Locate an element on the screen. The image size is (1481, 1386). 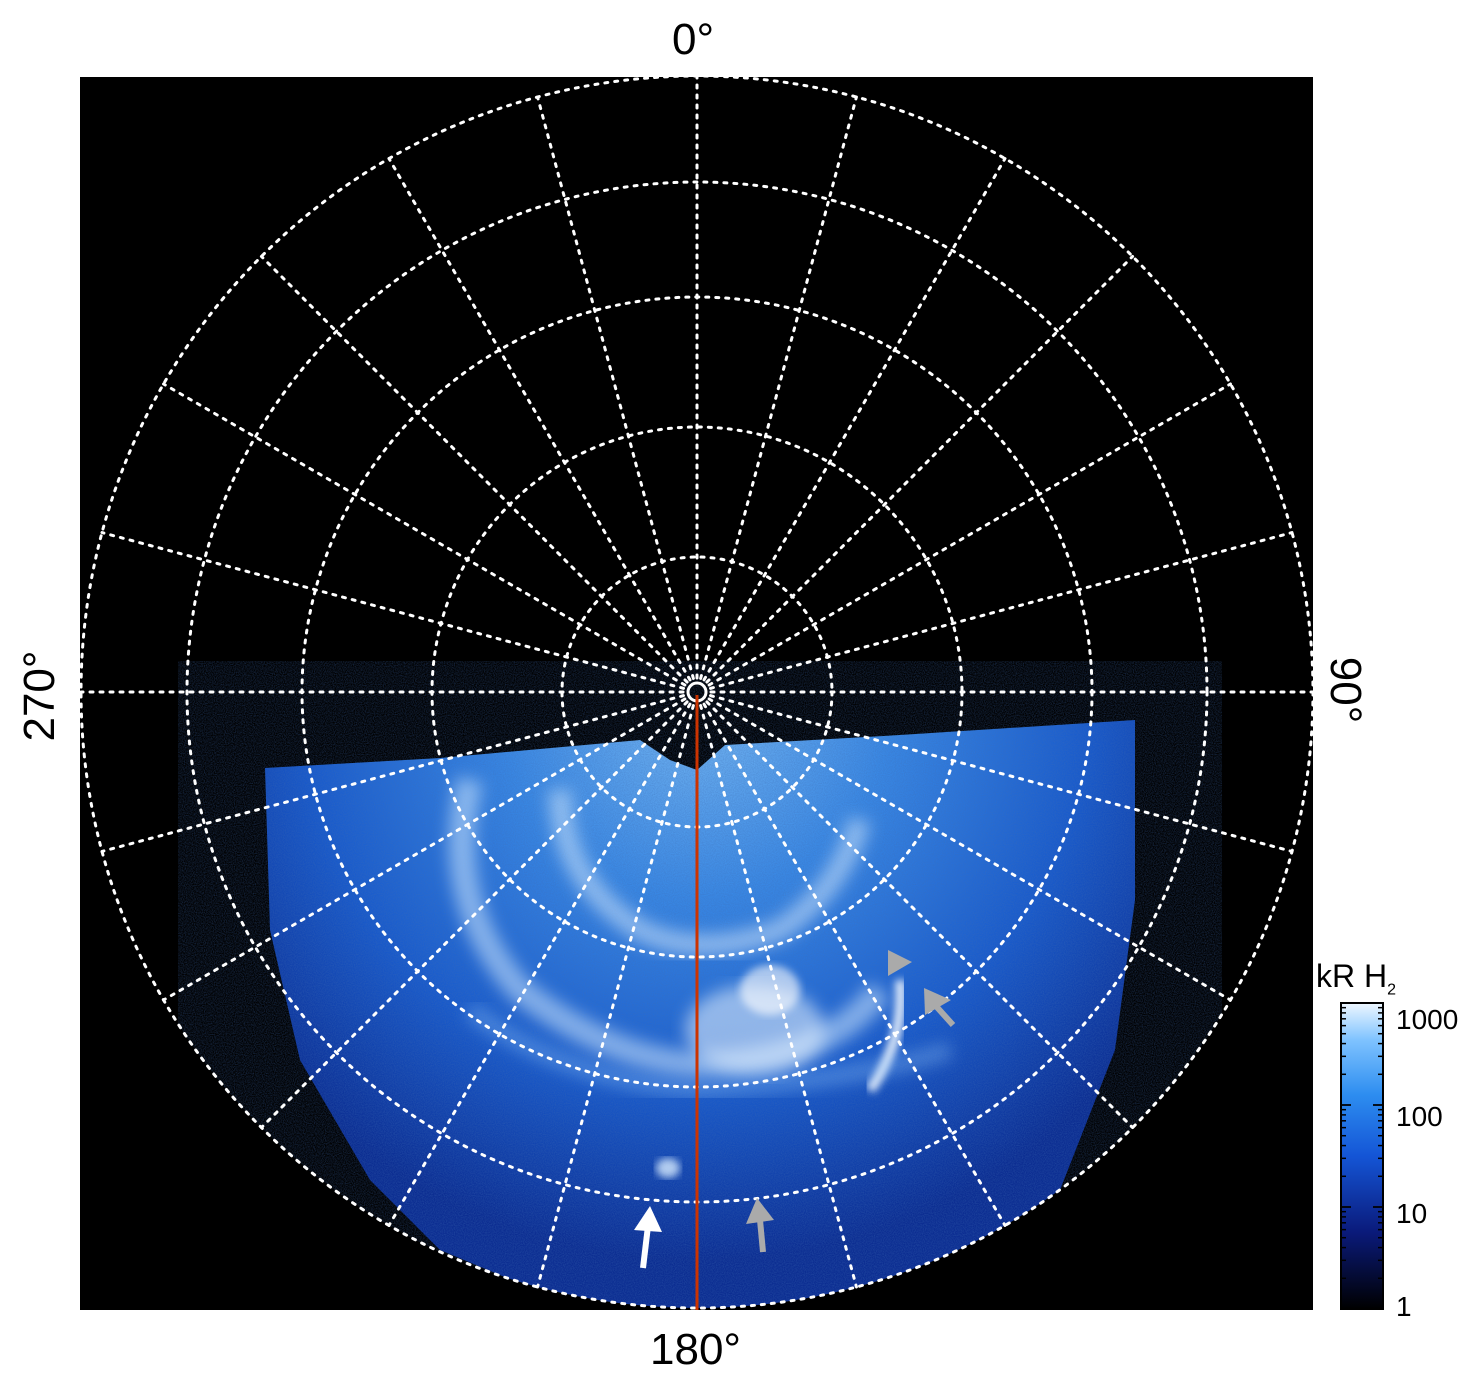
colorbar-title-subscript: 2 is located at coordinates (1392, 990).